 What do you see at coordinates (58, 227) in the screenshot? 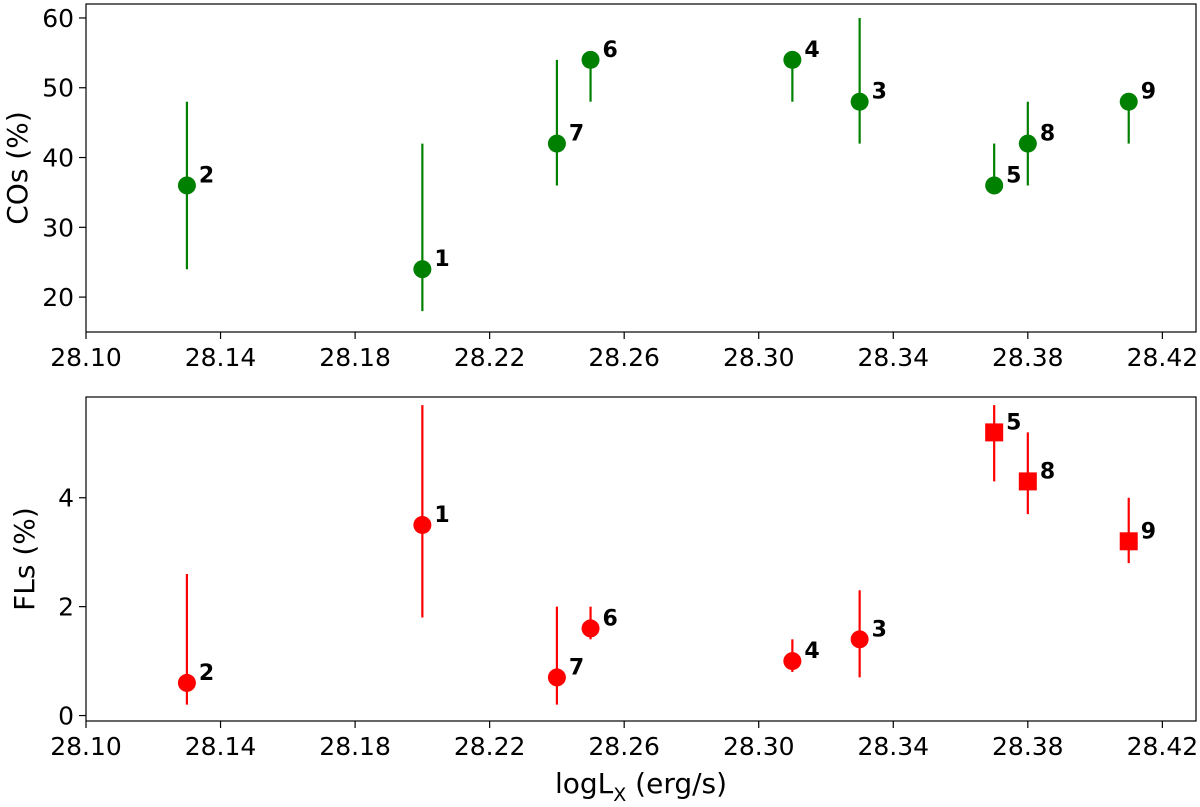
I see `y-tick-label: 30` at bounding box center [58, 227].